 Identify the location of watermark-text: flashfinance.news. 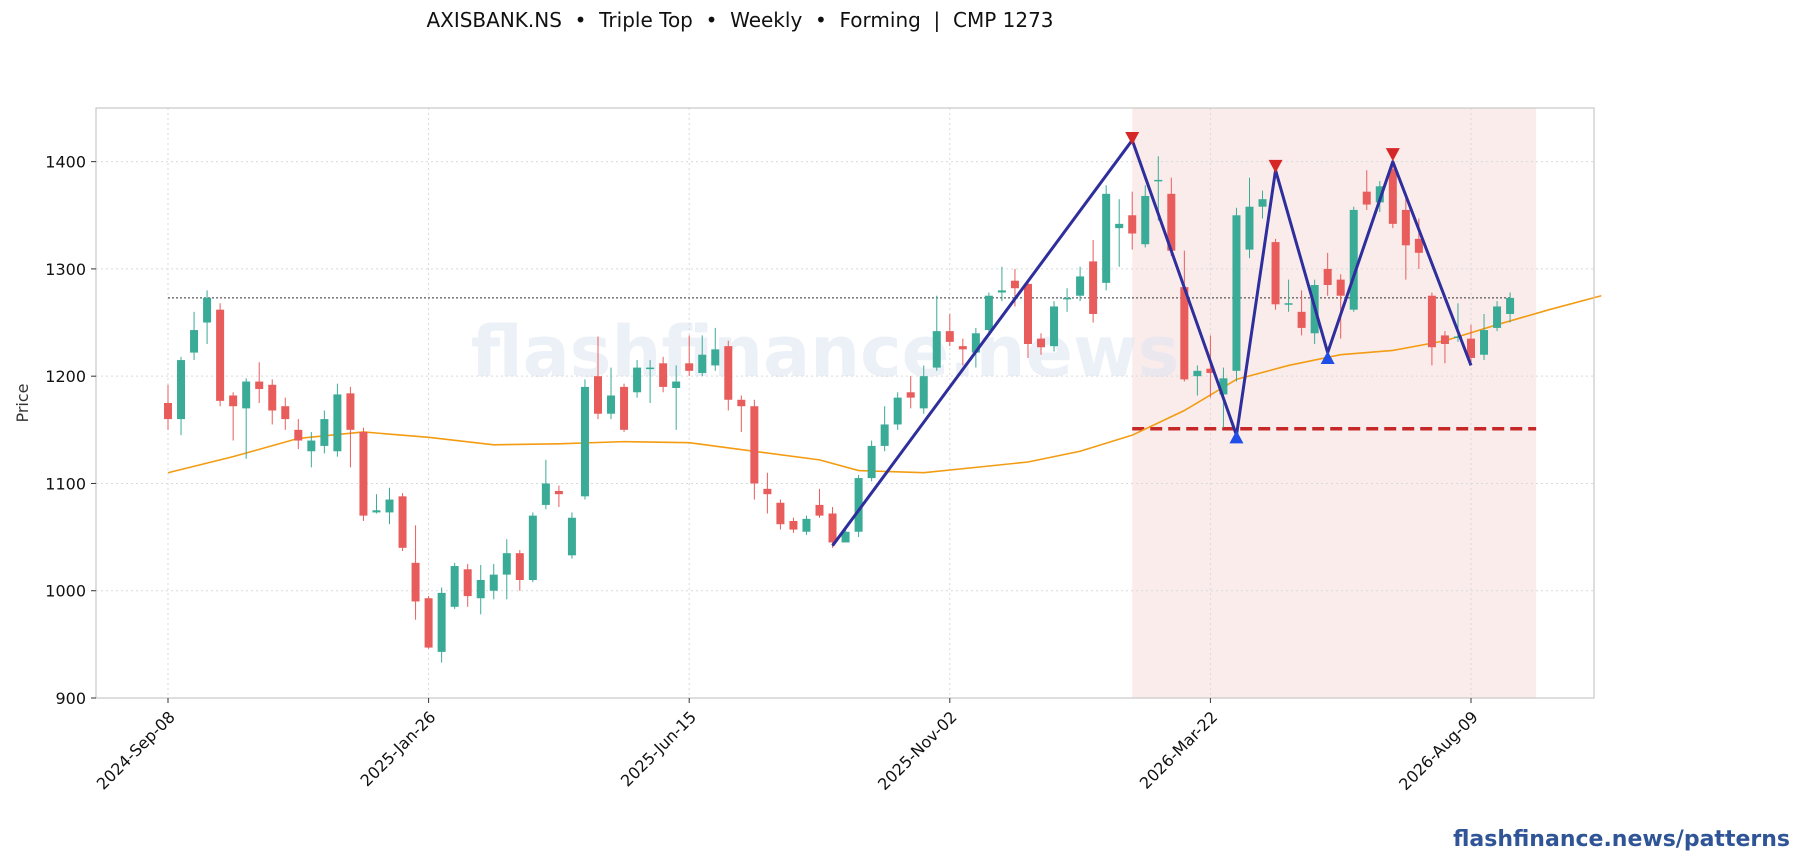
(825, 352).